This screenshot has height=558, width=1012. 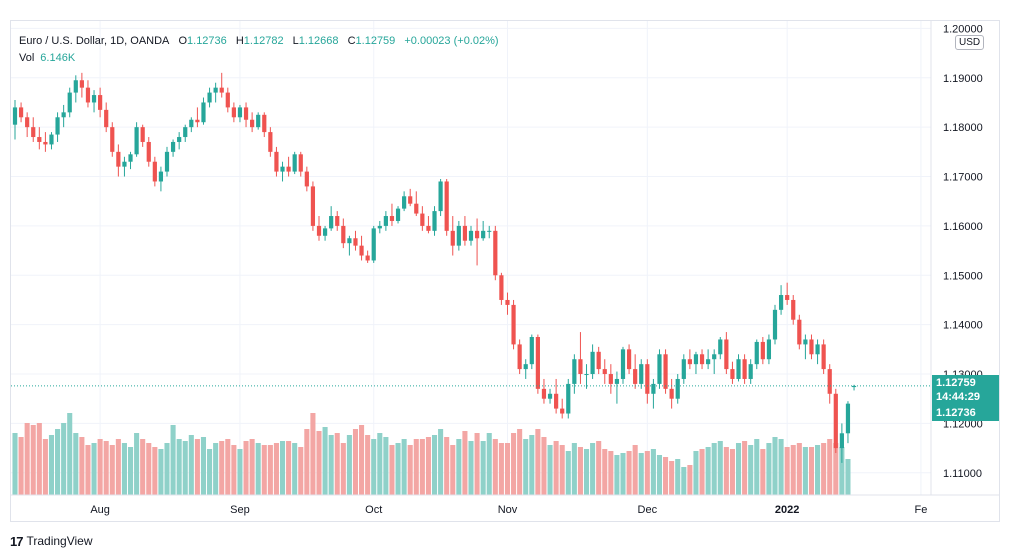 What do you see at coordinates (508, 510) in the screenshot?
I see `time-axis: Aug Sep Oct Nov Dec 2022 Fe` at bounding box center [508, 510].